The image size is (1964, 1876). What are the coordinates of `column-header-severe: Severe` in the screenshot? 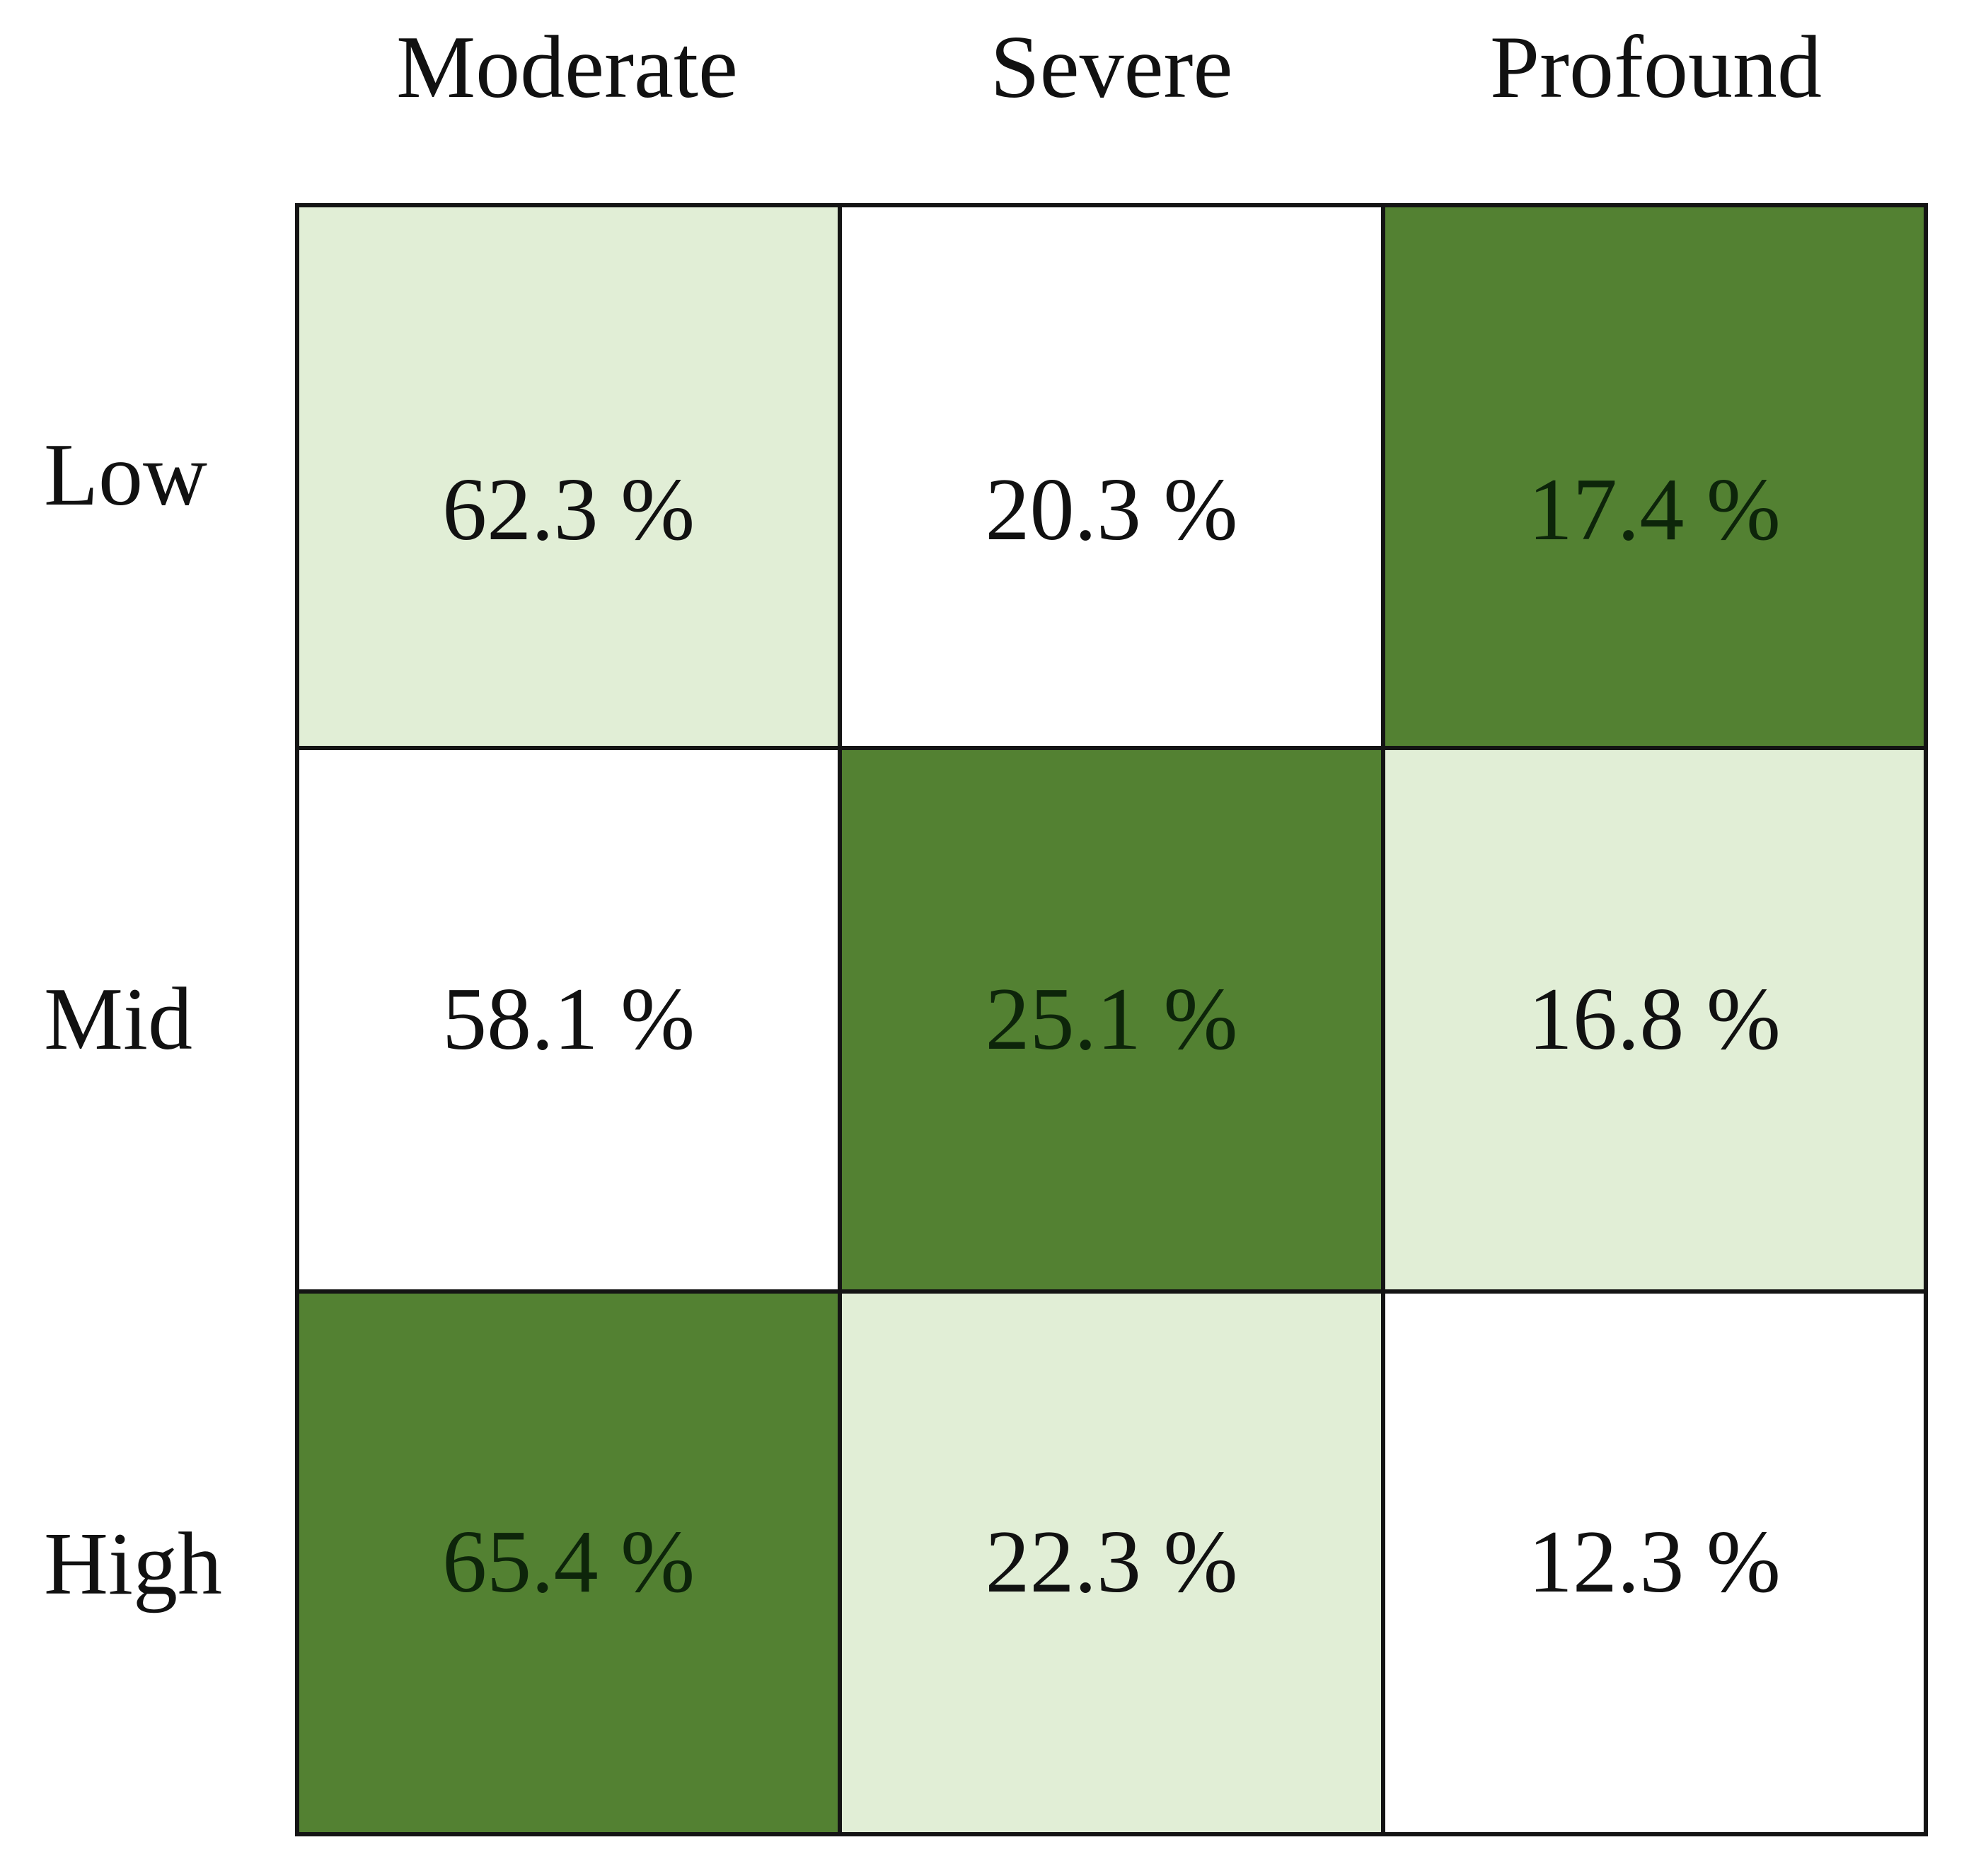 It's located at (1111, 67).